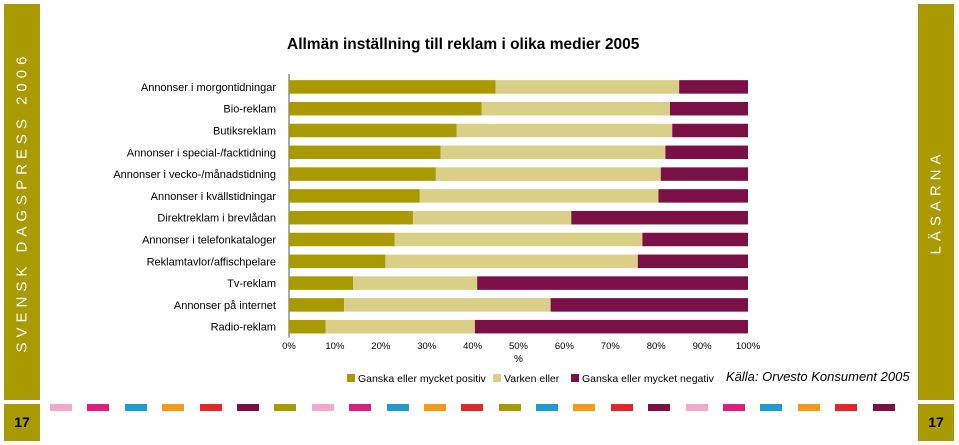 This screenshot has width=959, height=445. What do you see at coordinates (214, 197) in the screenshot?
I see `category-label: Annonser i kvällstidningar` at bounding box center [214, 197].